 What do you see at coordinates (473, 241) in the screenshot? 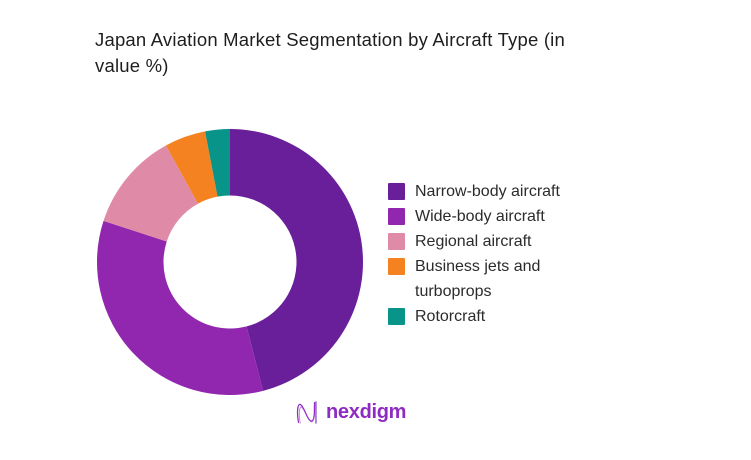
I see `legend-label: Regional aircraft` at bounding box center [473, 241].